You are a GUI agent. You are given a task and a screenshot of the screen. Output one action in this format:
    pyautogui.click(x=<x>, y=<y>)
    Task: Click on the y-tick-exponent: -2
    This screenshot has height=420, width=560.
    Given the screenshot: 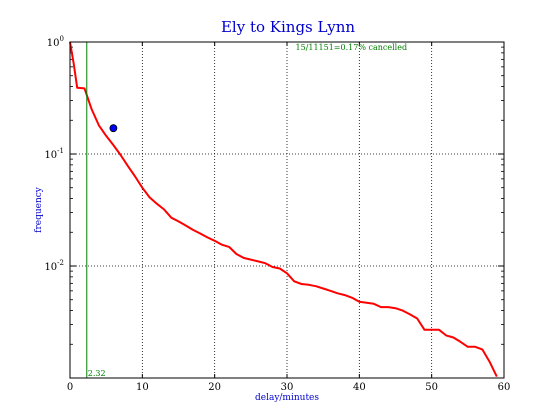 What is the action you would take?
    pyautogui.click(x=60, y=263)
    